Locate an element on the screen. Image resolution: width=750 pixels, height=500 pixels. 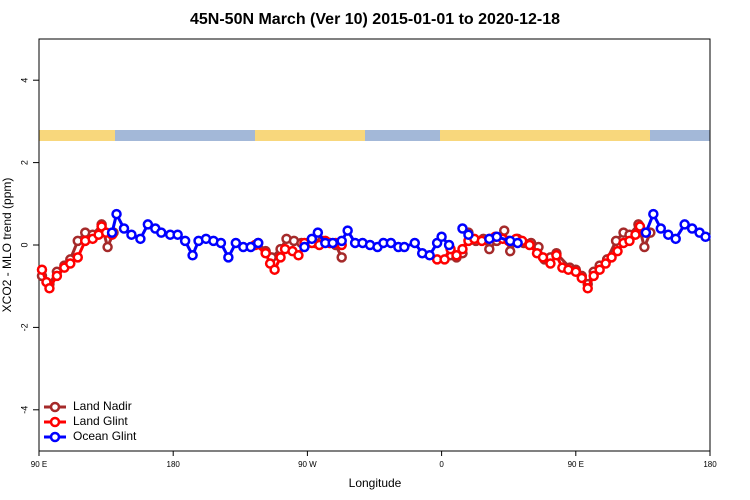
y-axis-label: XCO2 - MLO trend (ppm) is located at coordinates (7, 245).